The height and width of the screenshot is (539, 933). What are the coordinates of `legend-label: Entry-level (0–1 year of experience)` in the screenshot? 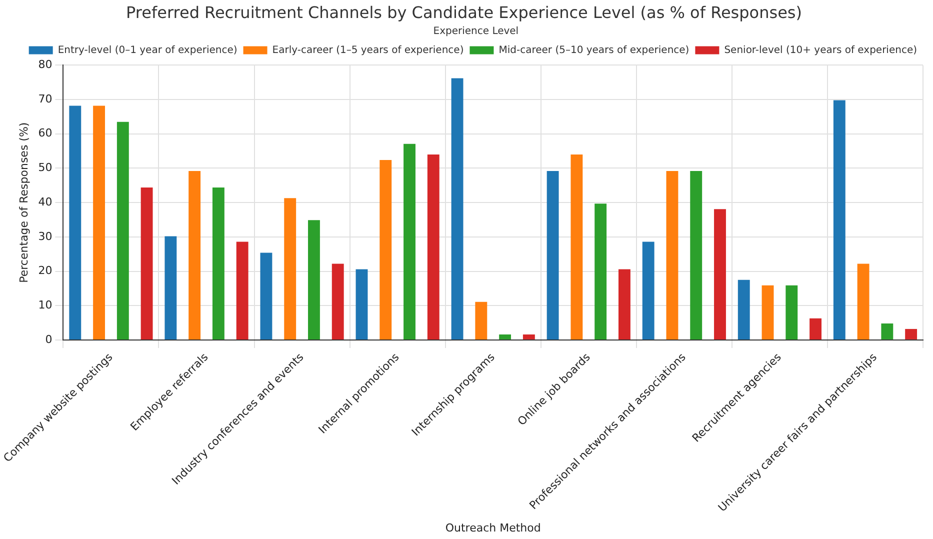 It's located at (148, 50).